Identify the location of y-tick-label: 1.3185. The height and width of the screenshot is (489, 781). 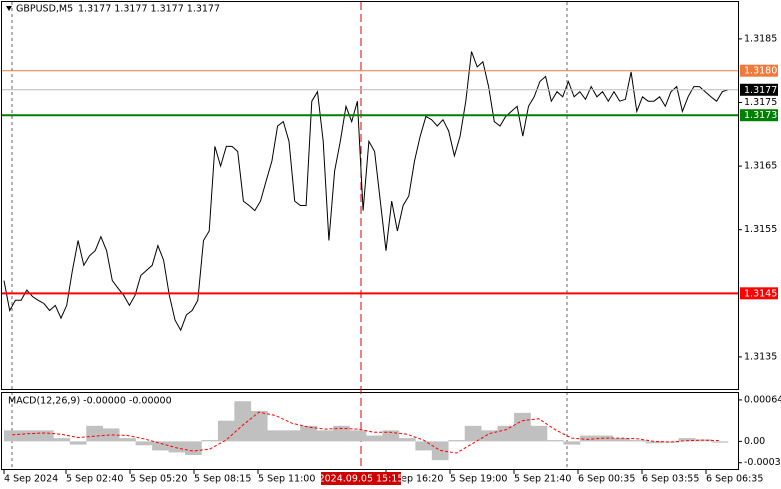
(760, 38).